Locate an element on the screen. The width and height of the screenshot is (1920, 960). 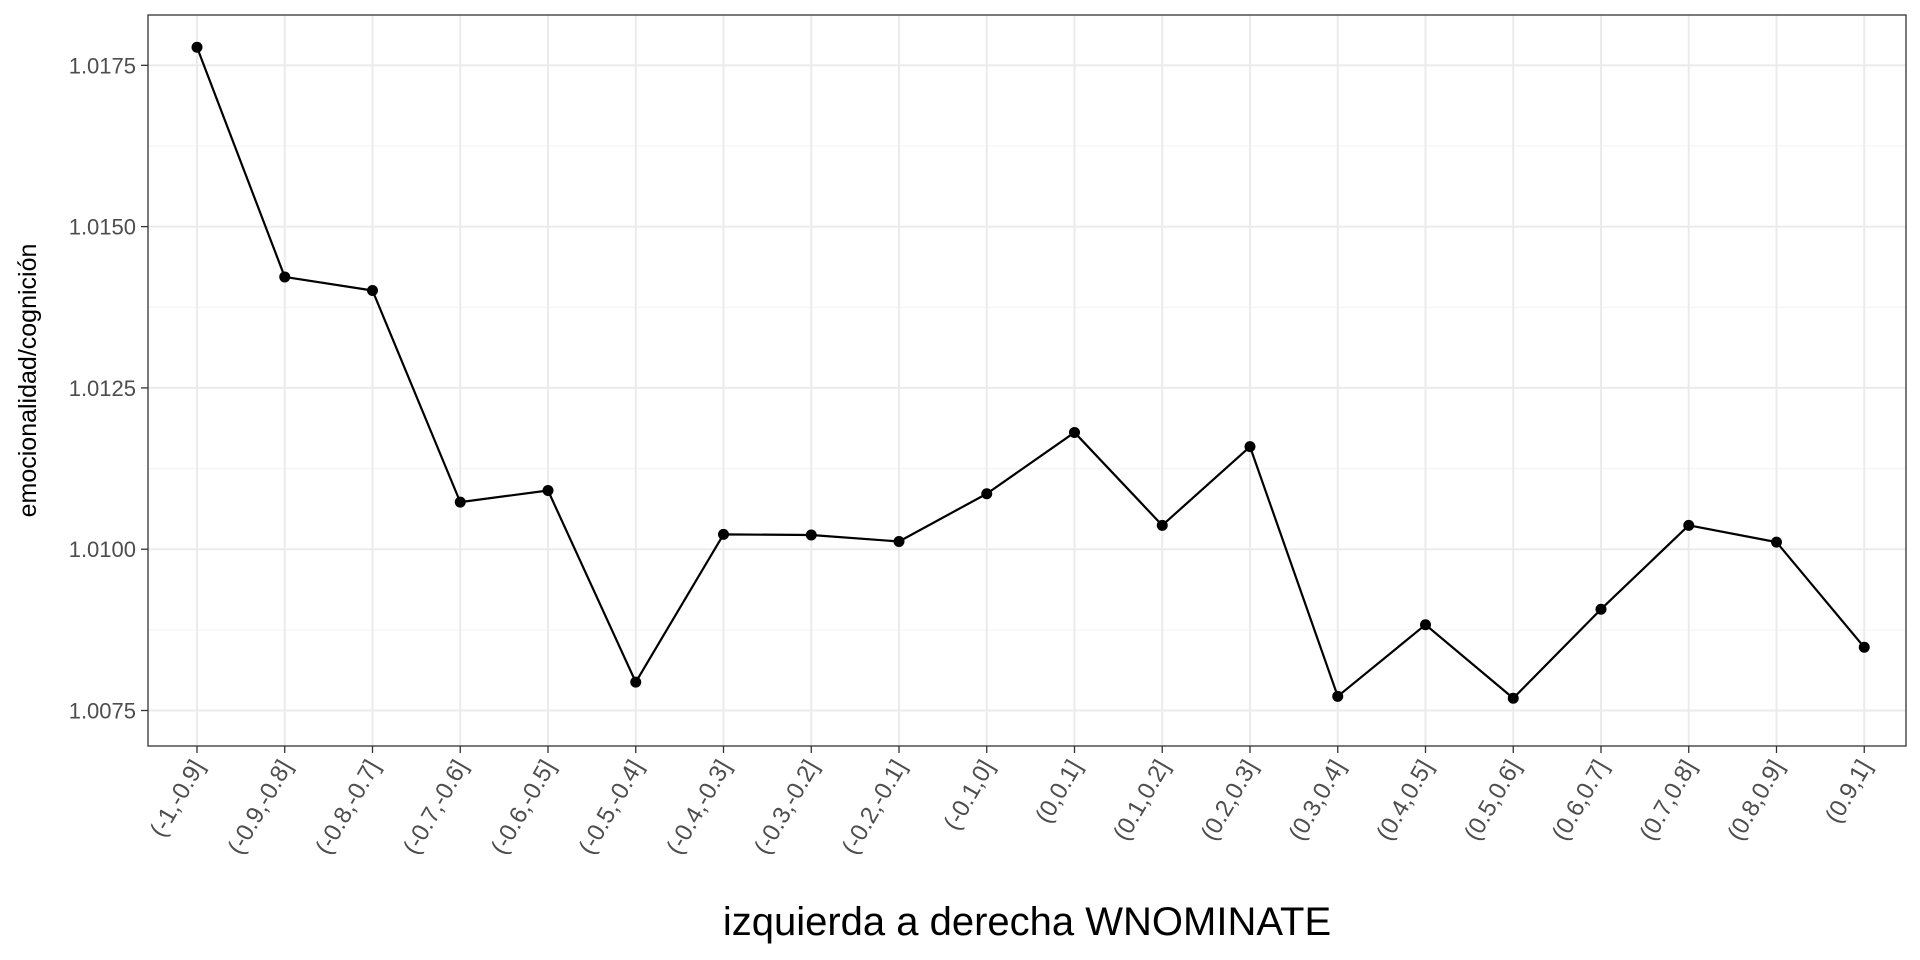
x-tick-label: (0.7,0.8] is located at coordinates (1668, 801).